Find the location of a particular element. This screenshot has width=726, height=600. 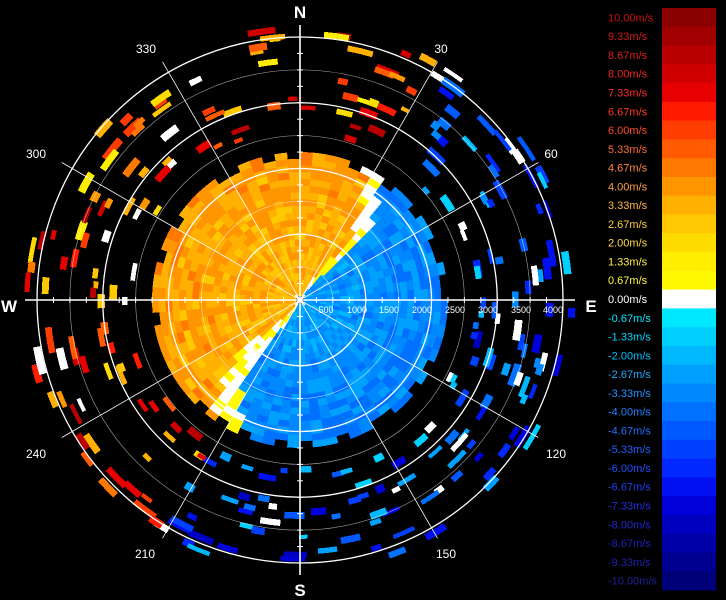

compass-east: E is located at coordinates (590, 306).